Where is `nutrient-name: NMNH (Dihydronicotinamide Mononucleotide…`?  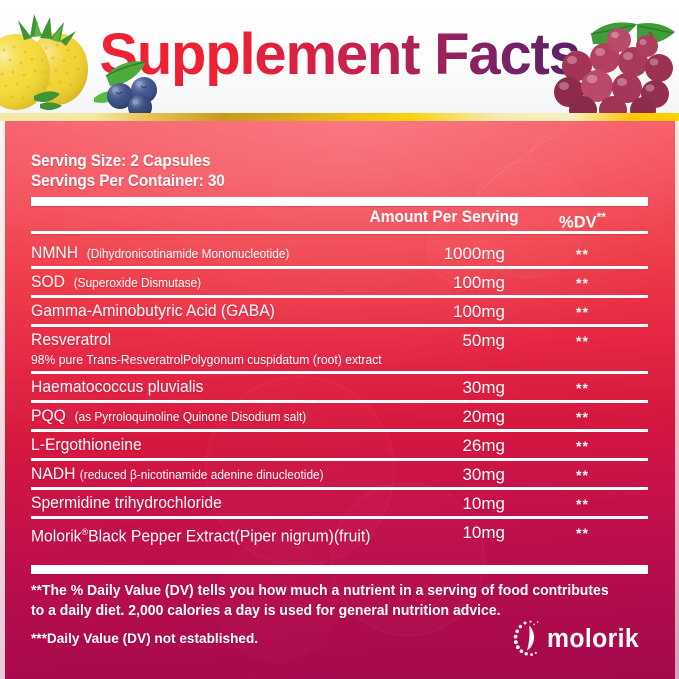 nutrient-name: NMNH (Dihydronicotinamide Mononucleotide… is located at coordinates (160, 254).